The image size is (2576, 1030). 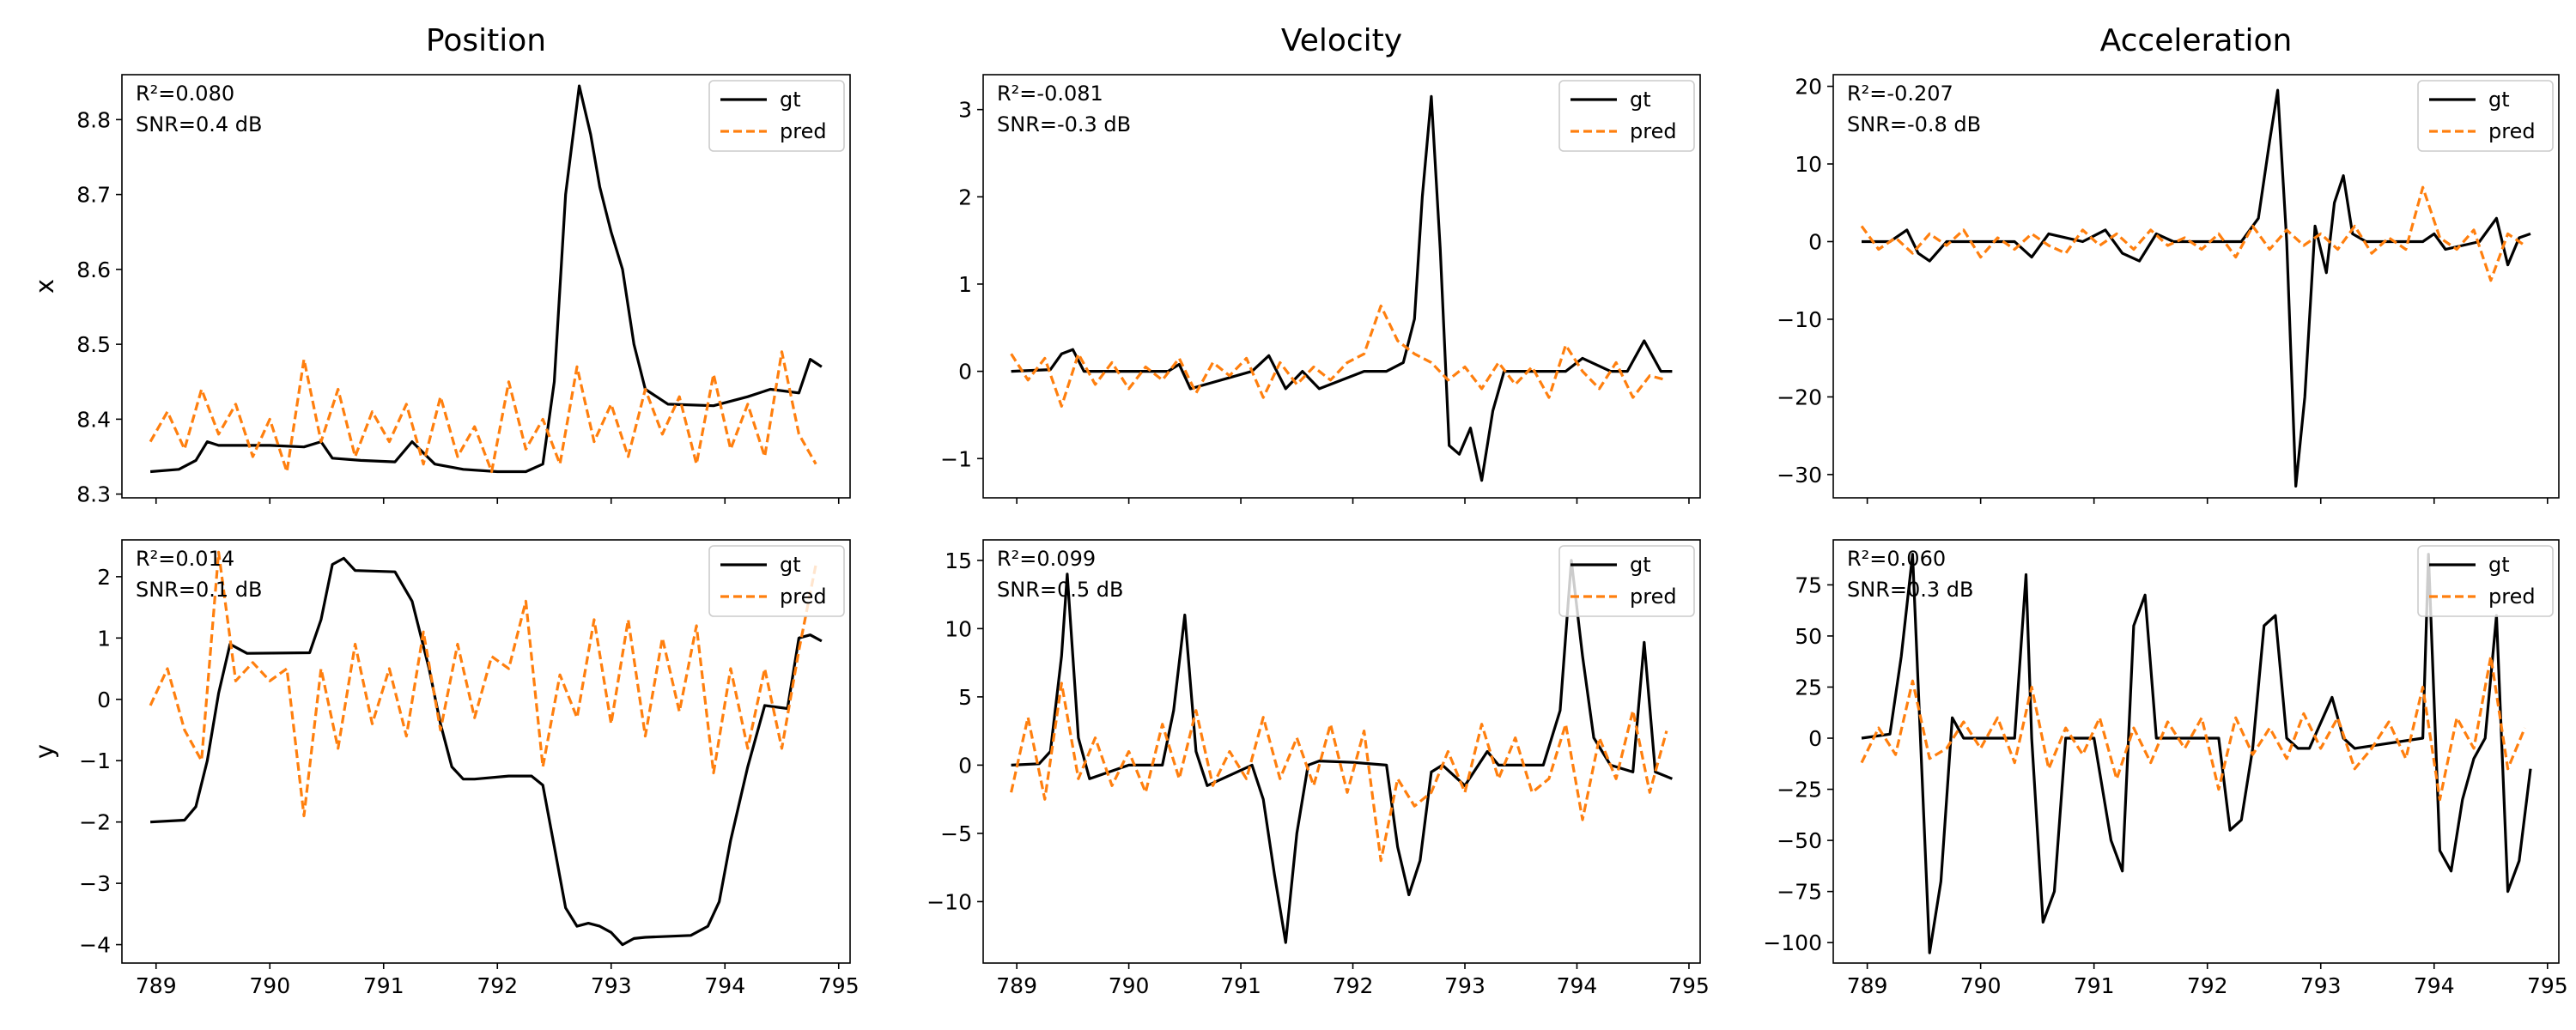 I want to click on x-tick-label: 789, so click(x=1017, y=985).